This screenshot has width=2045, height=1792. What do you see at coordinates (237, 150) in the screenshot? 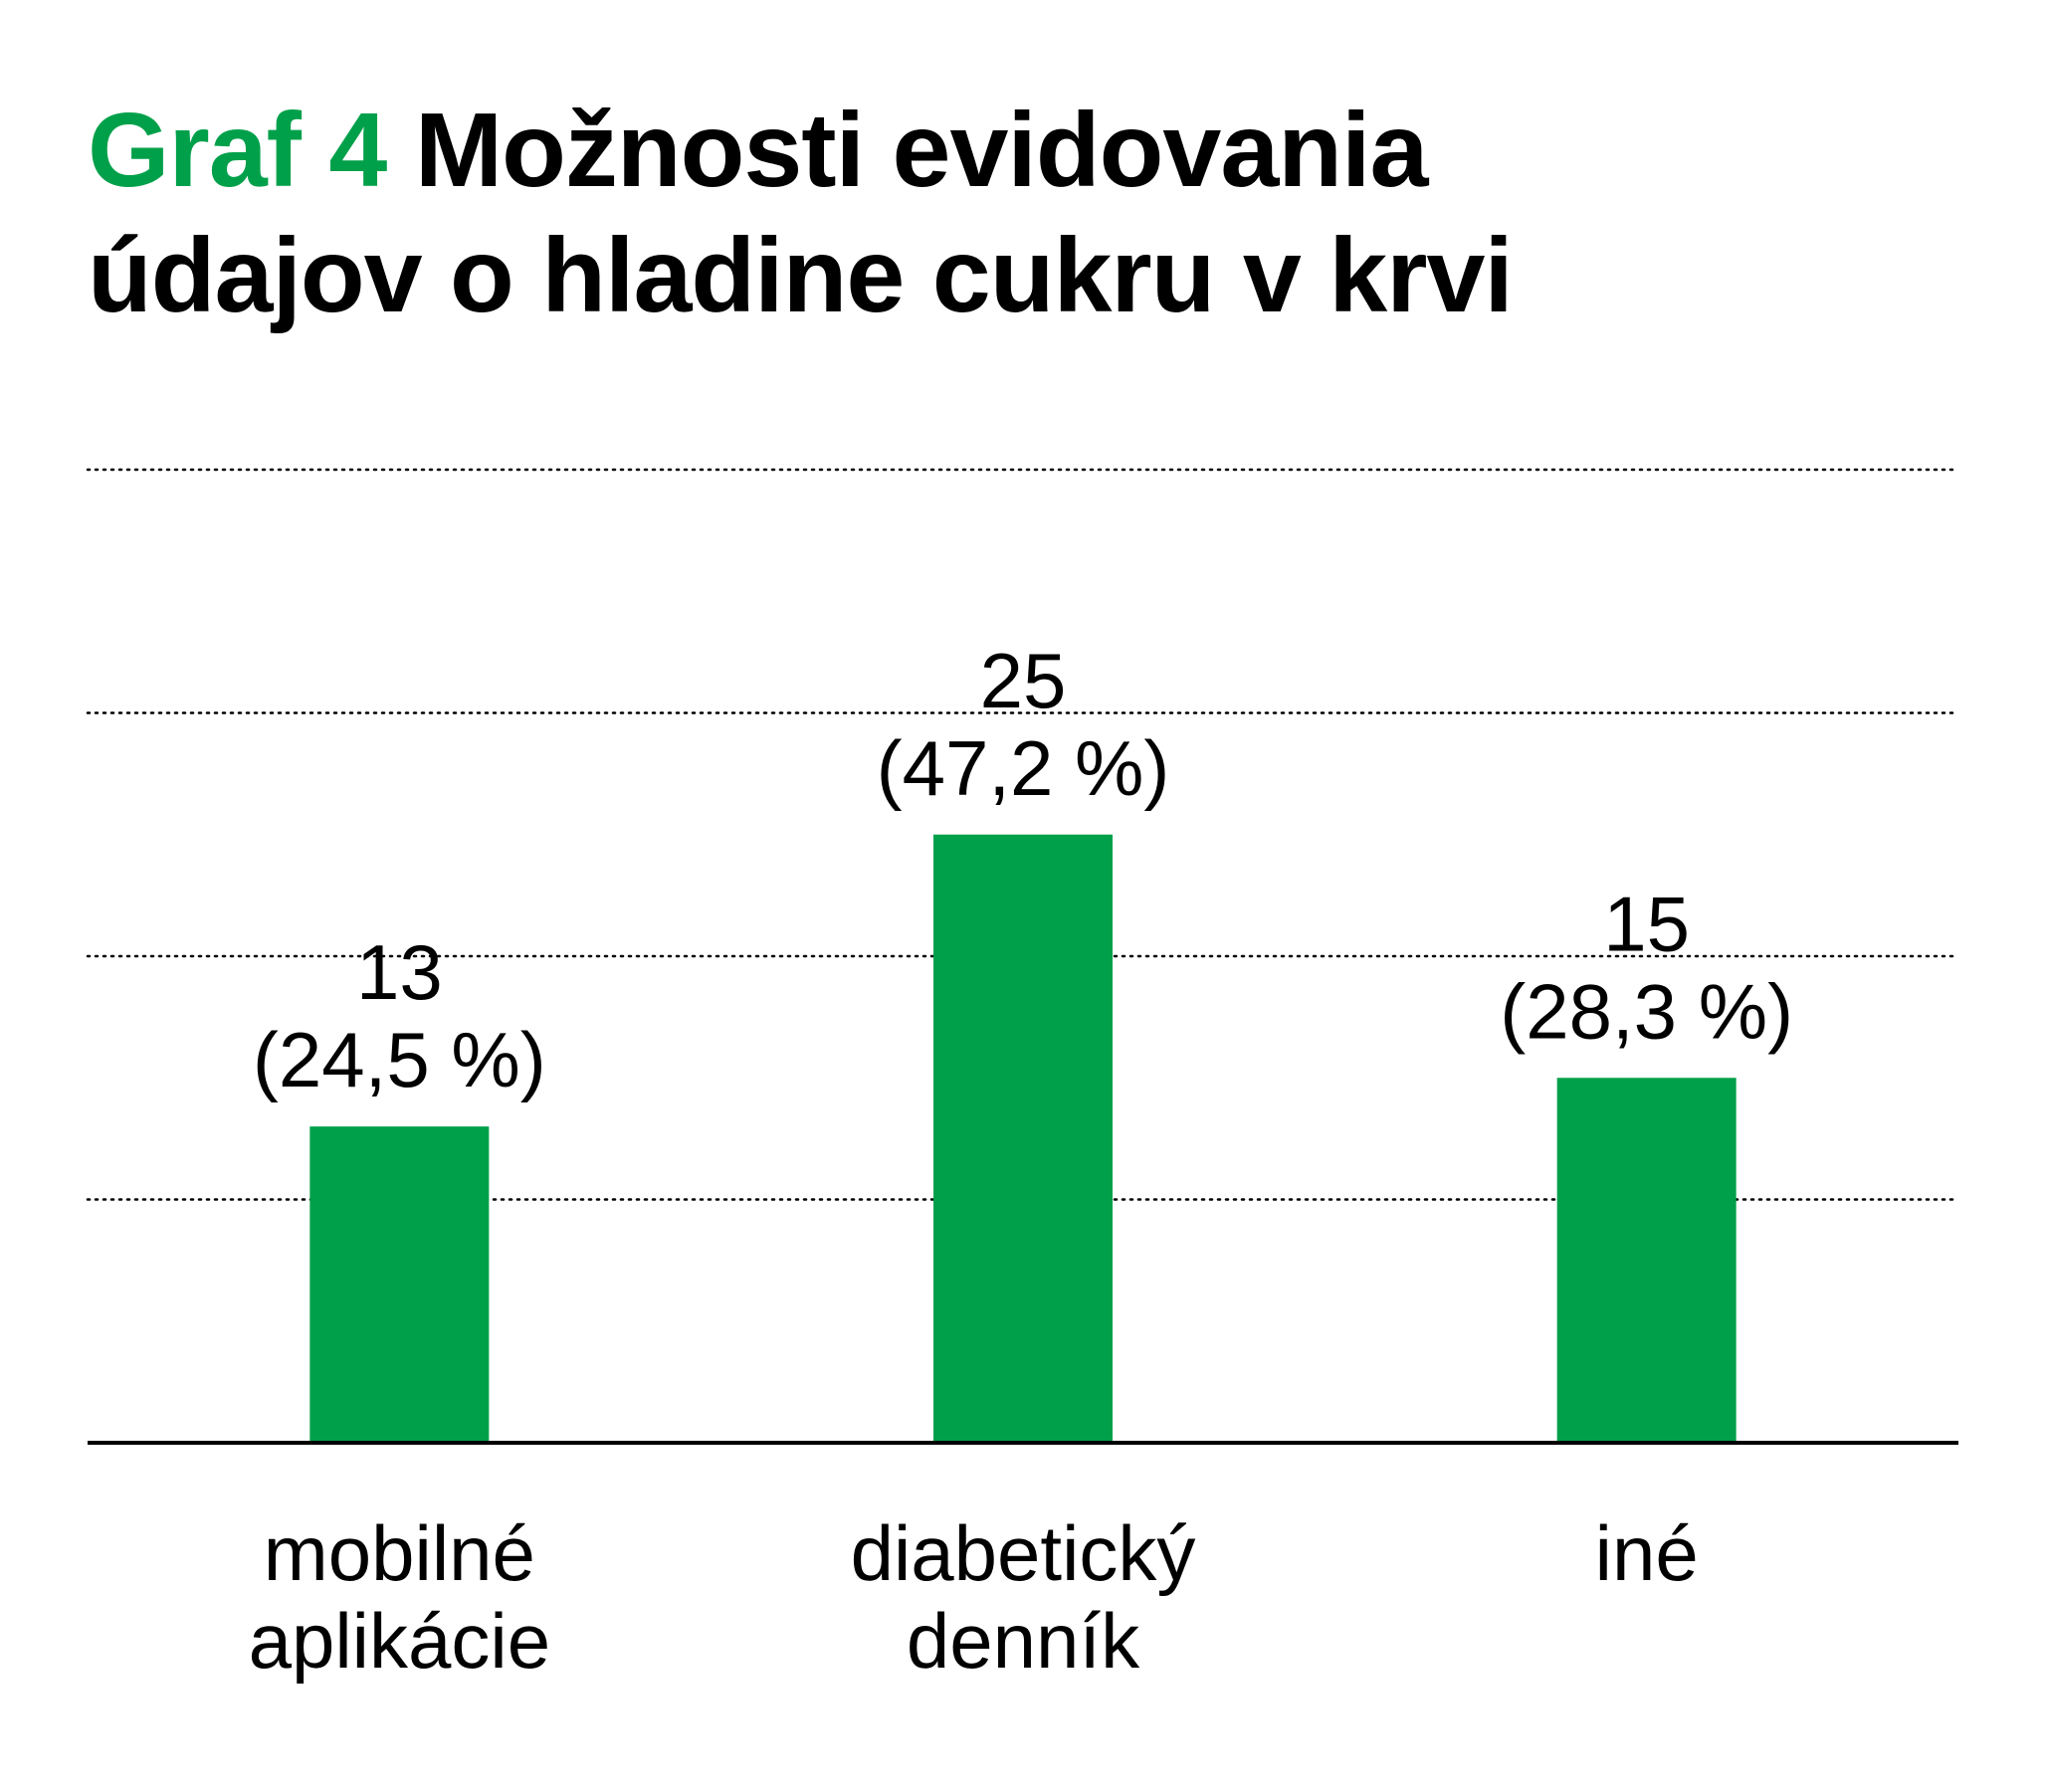
I see `chart-title-prefix: Graf 4` at bounding box center [237, 150].